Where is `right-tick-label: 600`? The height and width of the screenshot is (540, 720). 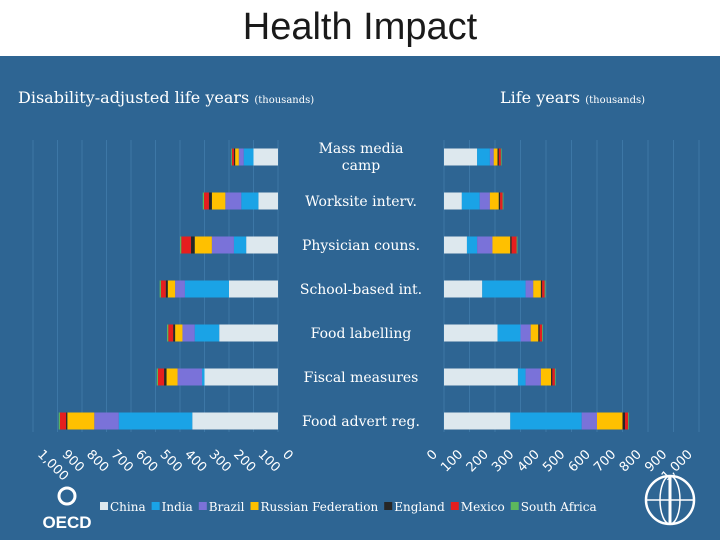 right-tick-label: 600 is located at coordinates (580, 461).